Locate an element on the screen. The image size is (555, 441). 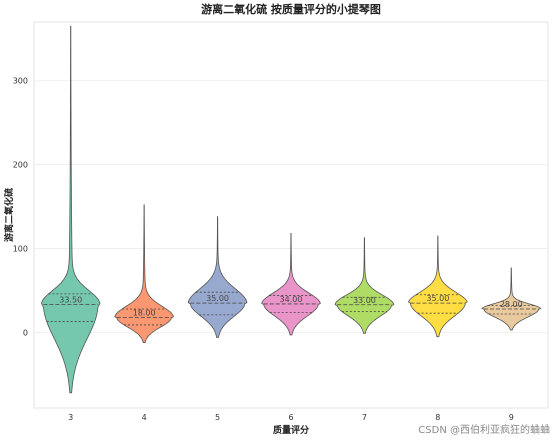
y-tick-label: 200 is located at coordinates (20, 165).